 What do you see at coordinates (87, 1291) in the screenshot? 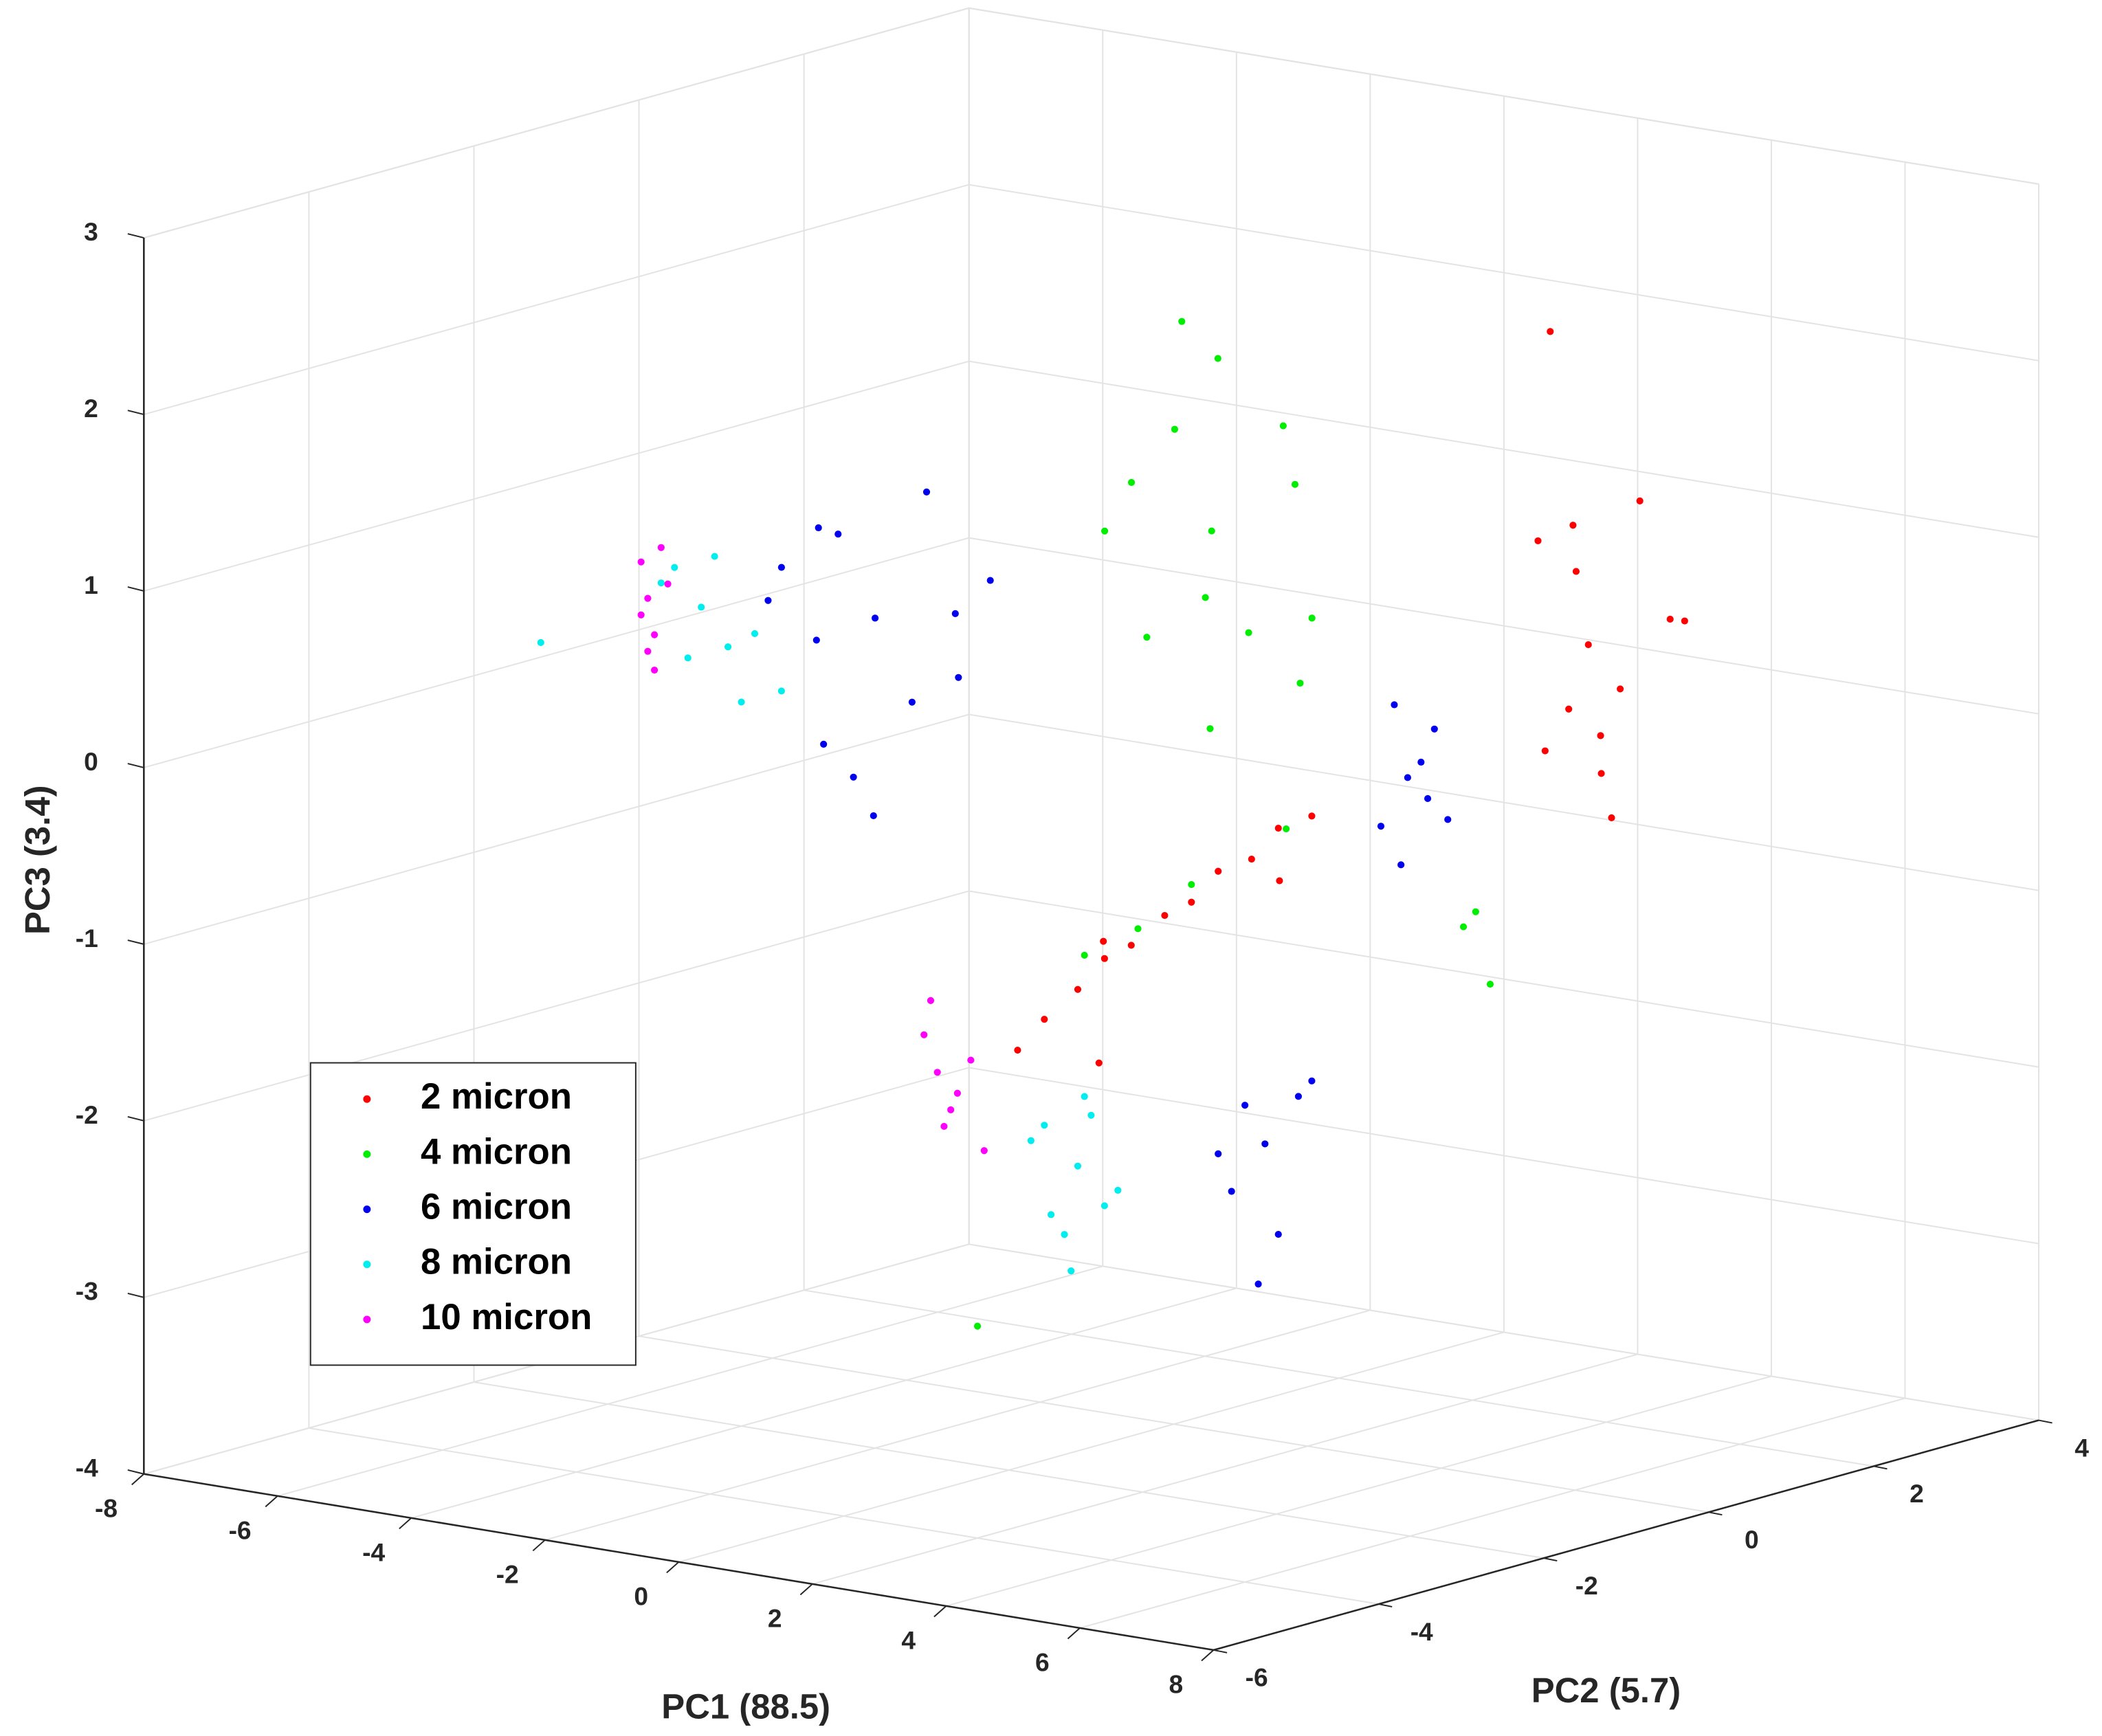
I see `z-tick-label: -3` at bounding box center [87, 1291].